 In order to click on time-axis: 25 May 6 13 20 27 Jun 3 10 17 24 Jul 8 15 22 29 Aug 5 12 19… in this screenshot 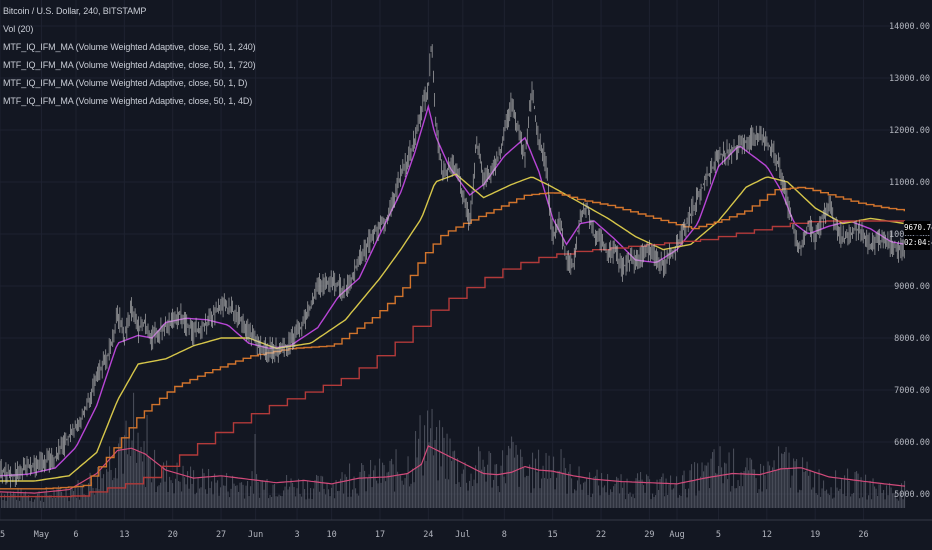, I will do `click(466, 529)`.